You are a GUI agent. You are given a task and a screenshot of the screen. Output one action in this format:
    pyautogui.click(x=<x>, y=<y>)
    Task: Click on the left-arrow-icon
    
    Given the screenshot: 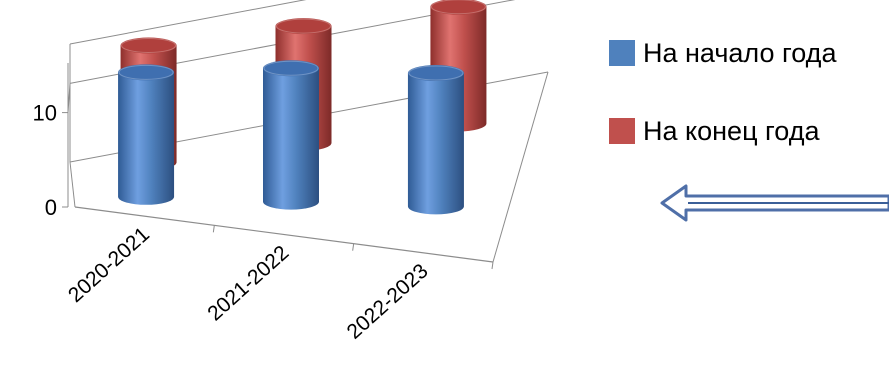 What is the action you would take?
    pyautogui.click(x=774, y=203)
    